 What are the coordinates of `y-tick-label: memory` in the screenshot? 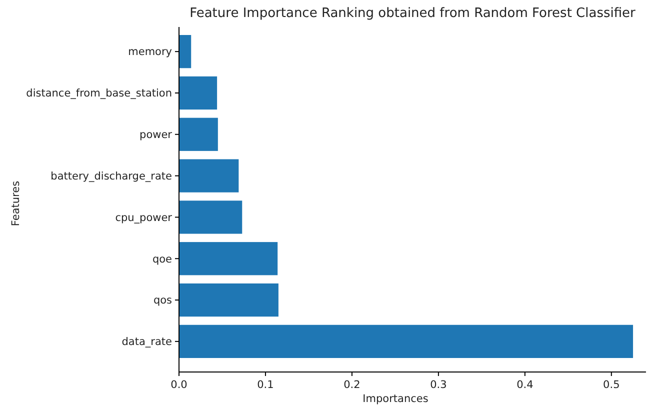 It's located at (150, 52).